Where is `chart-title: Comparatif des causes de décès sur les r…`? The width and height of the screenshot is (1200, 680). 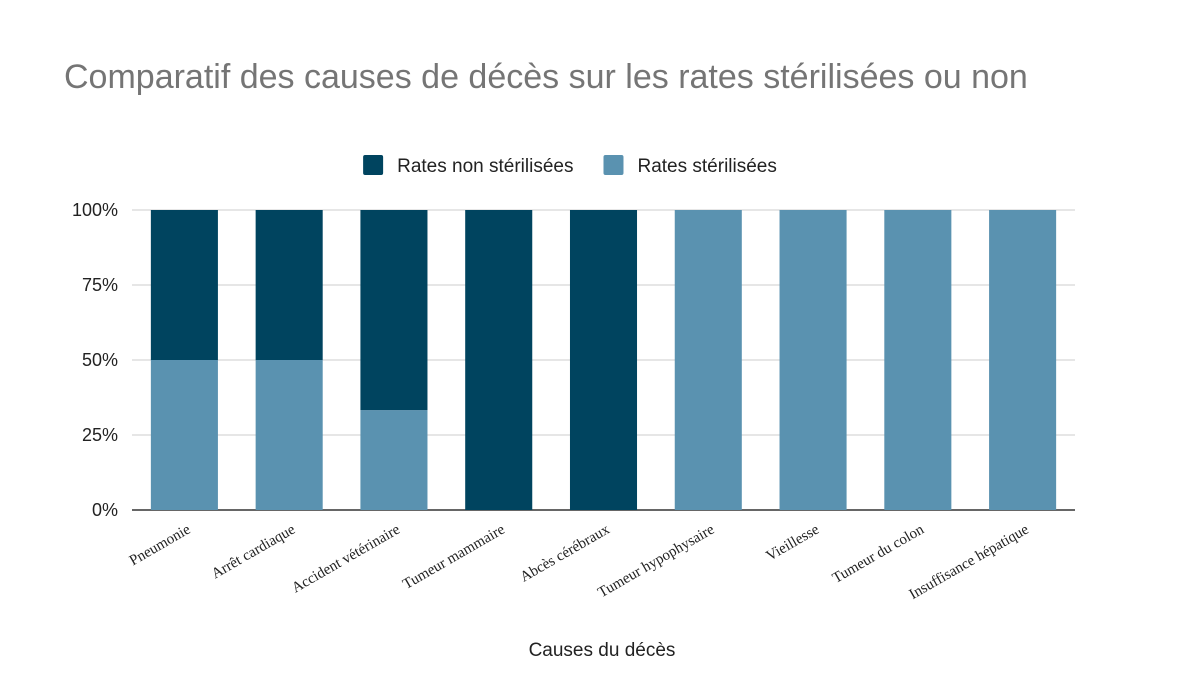 chart-title: Comparatif des causes de décès sur les r… is located at coordinates (546, 77).